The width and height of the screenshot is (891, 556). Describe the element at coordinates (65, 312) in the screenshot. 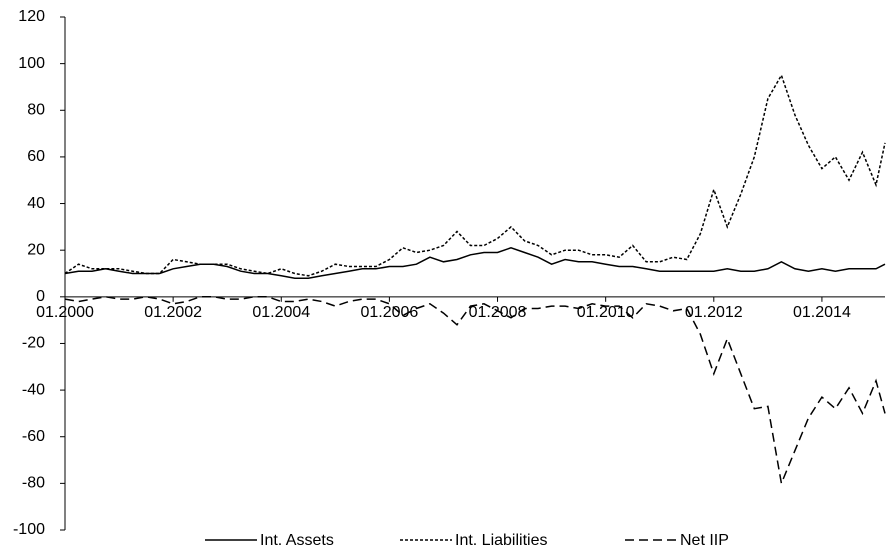

I see `x-tick-label: 01.2000` at that location.